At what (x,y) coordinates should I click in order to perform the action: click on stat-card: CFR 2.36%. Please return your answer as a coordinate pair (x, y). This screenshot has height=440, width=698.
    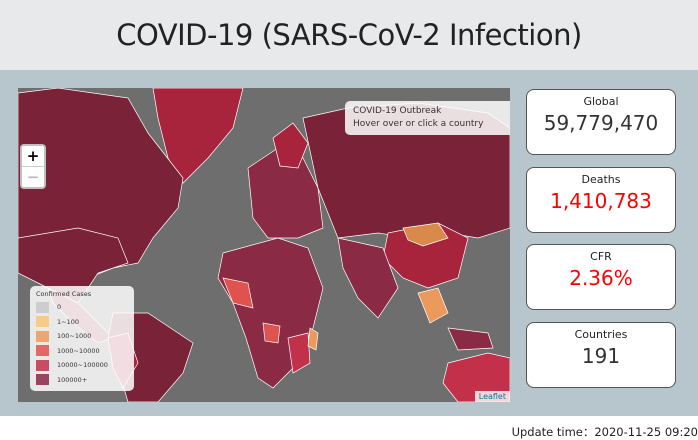
    Looking at the image, I should click on (601, 277).